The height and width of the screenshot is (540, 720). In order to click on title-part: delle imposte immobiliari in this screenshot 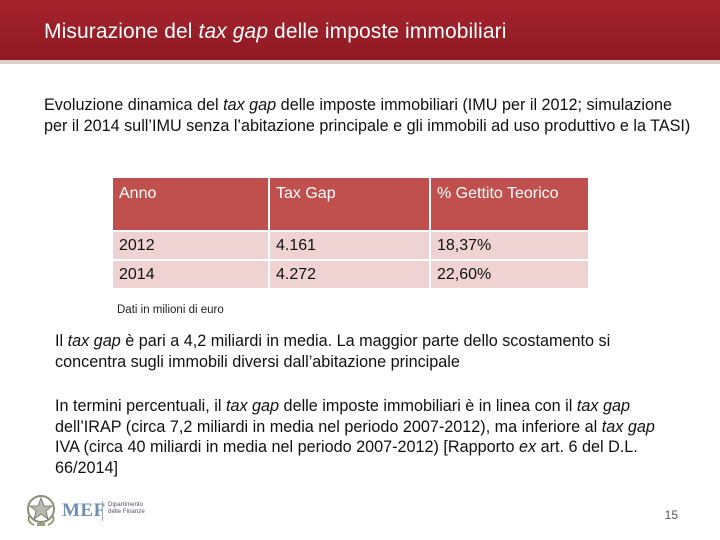, I will do `click(387, 31)`.